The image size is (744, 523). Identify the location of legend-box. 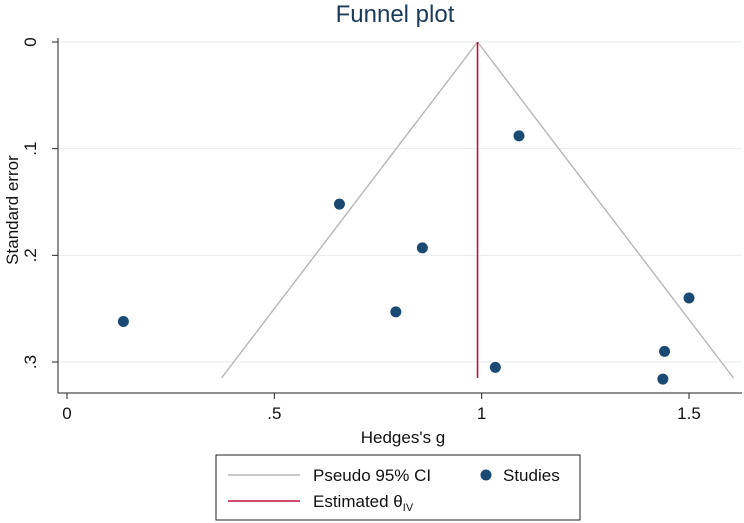
(398, 487).